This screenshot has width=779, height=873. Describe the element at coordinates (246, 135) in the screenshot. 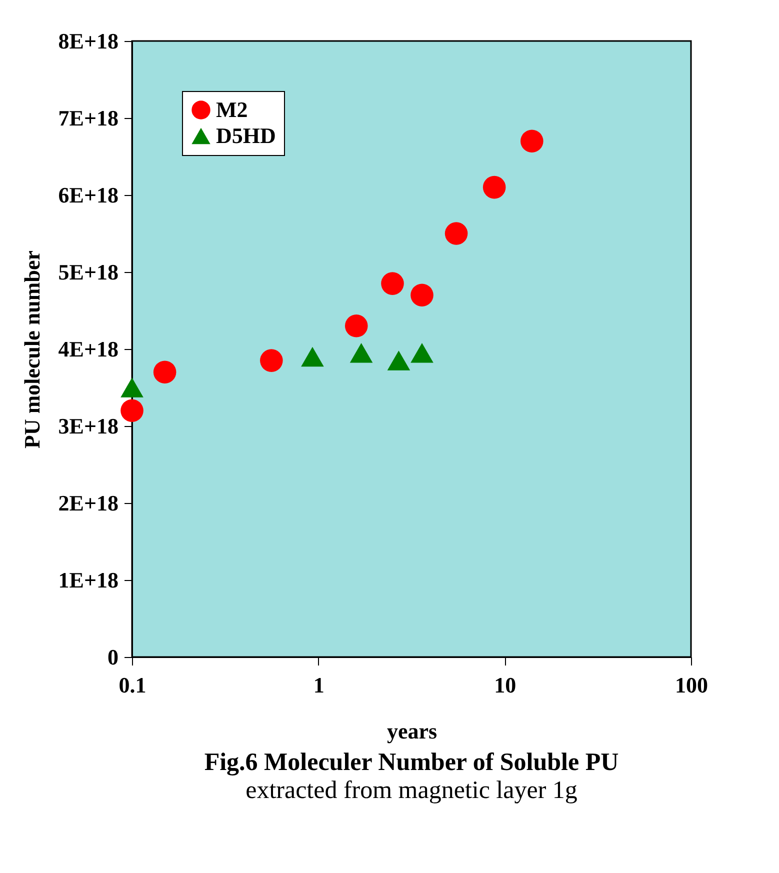

I see `legend-label: D5HD` at that location.